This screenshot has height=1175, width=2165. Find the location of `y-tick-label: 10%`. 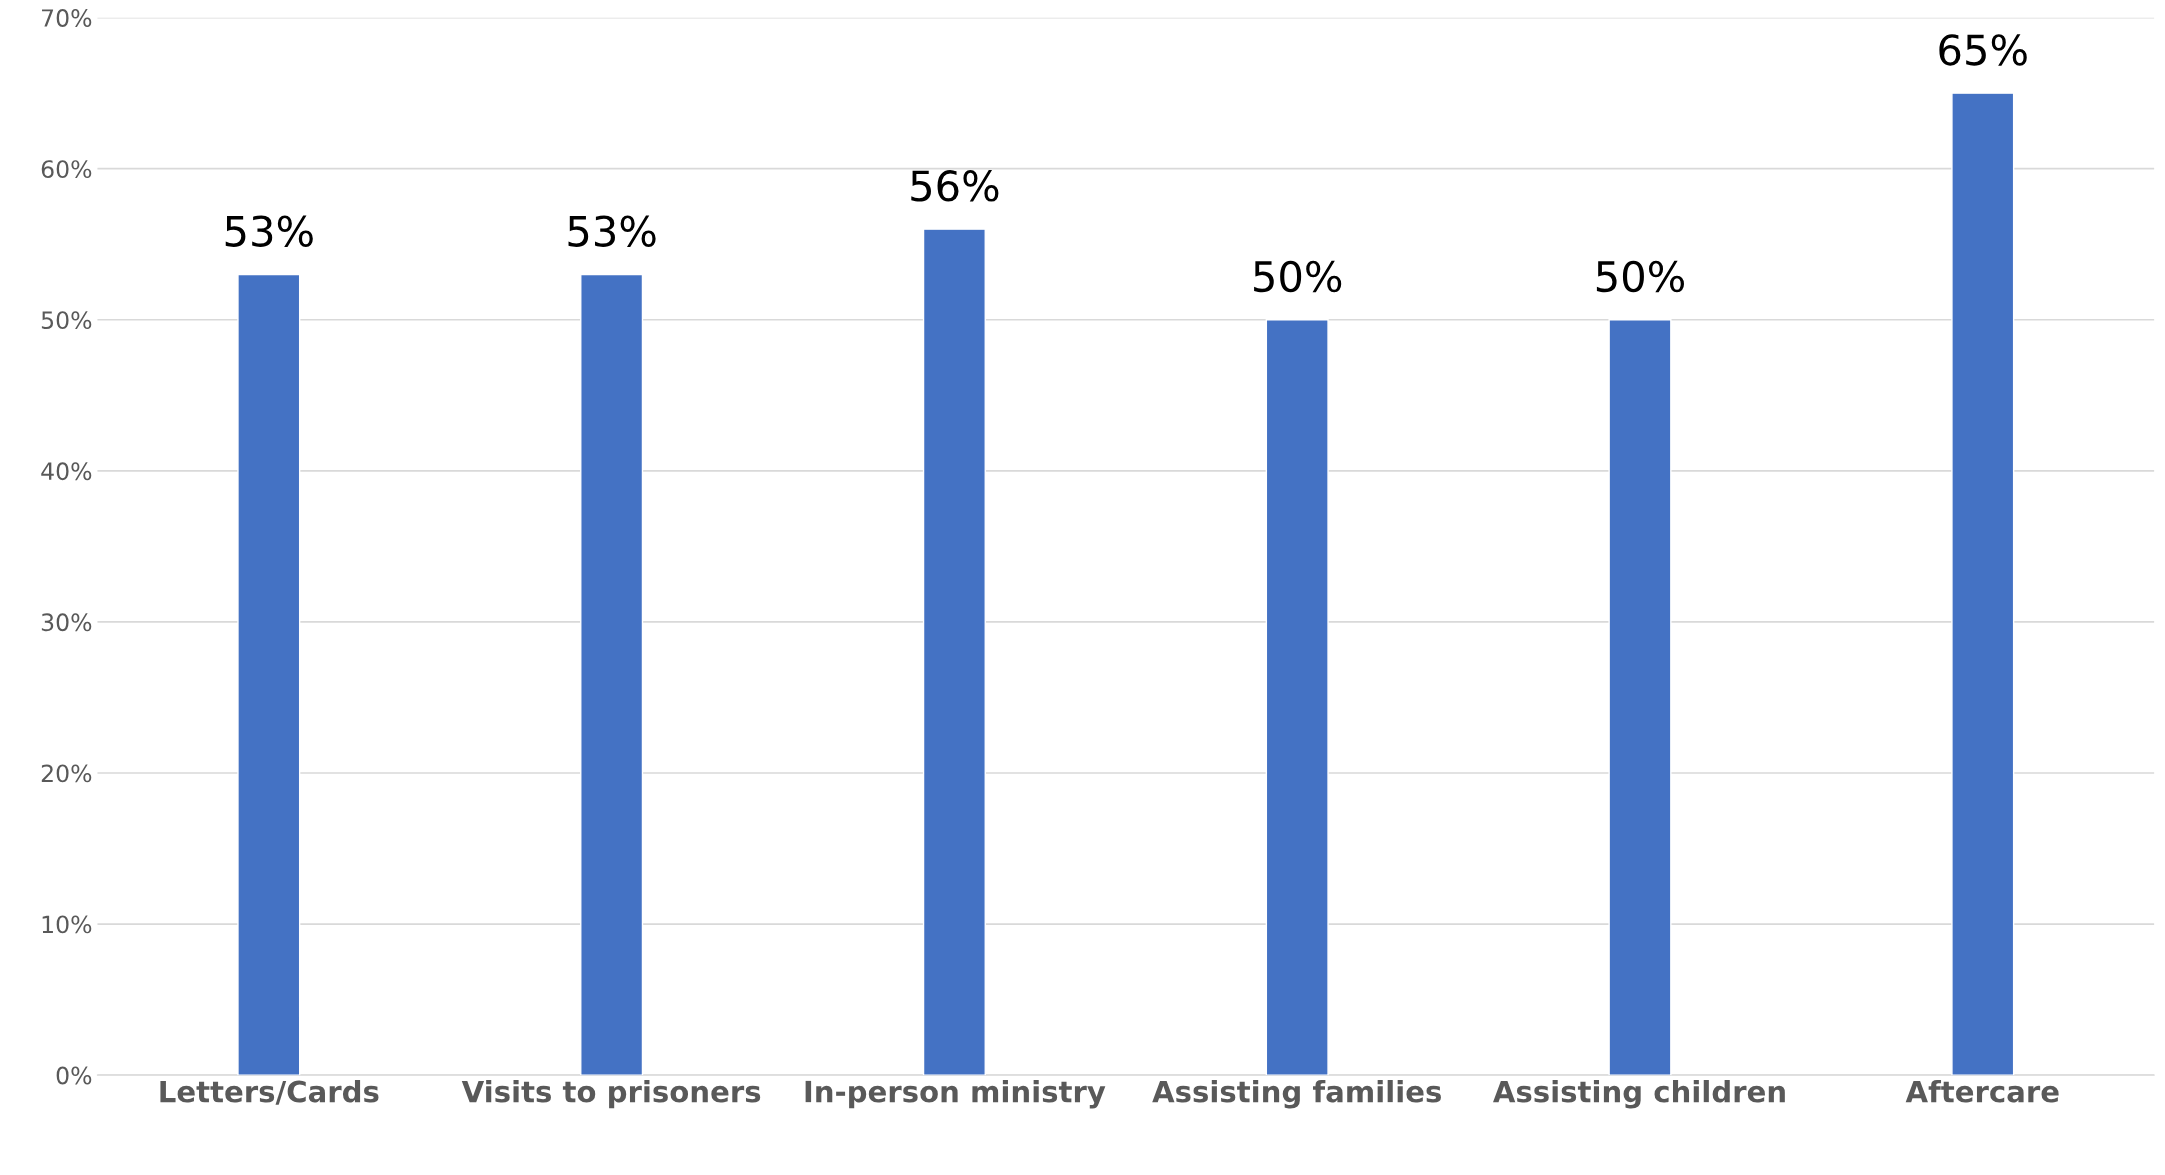

y-tick-label: 10% is located at coordinates (67, 924).